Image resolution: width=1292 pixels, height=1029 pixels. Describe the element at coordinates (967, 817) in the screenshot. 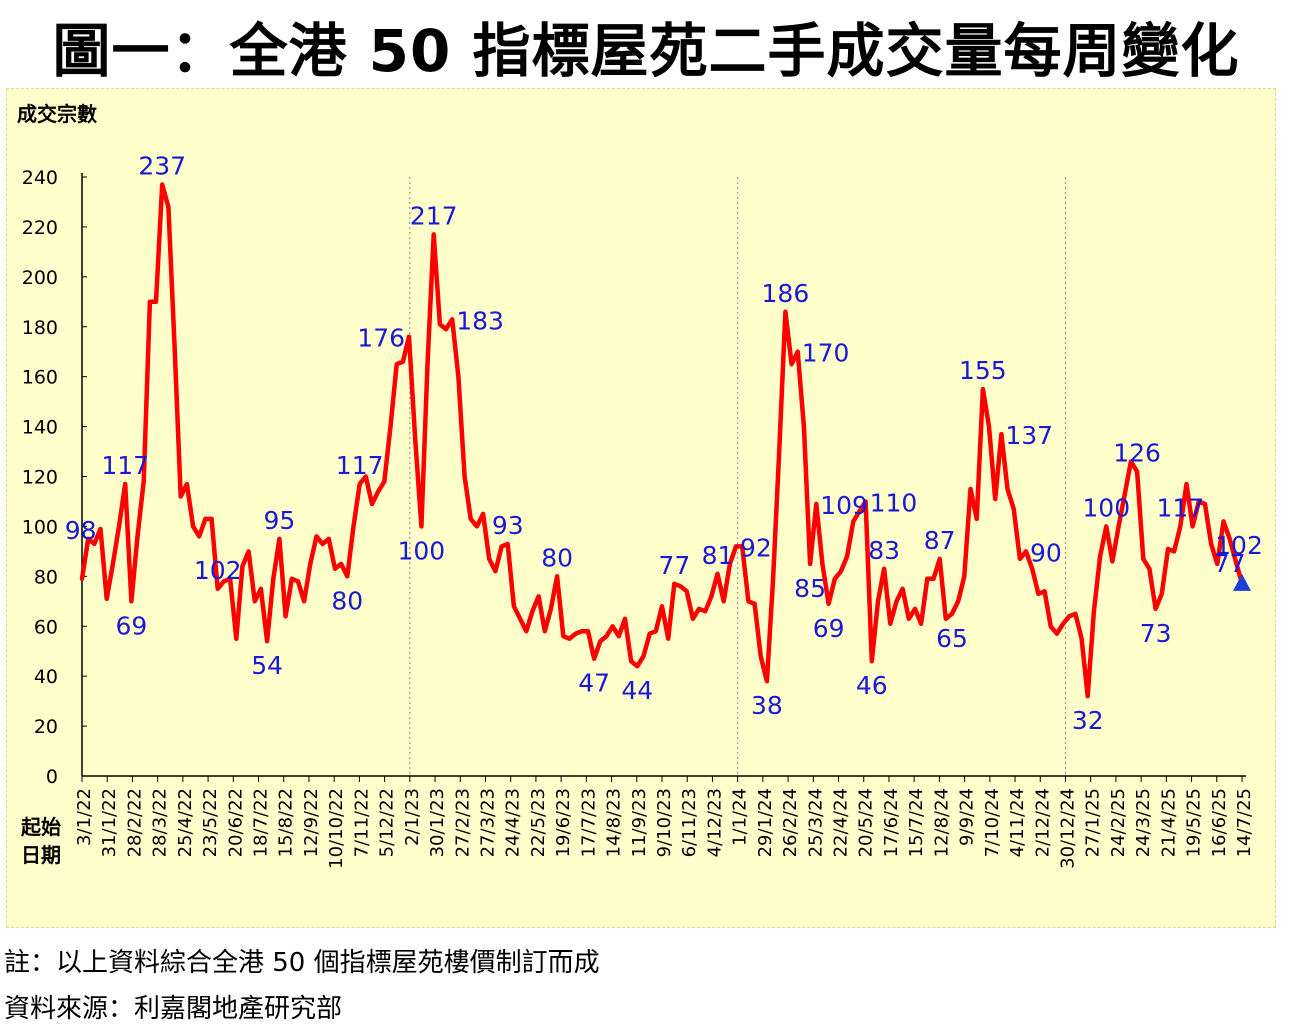

I see `x-tick-label: 9/9/24` at that location.